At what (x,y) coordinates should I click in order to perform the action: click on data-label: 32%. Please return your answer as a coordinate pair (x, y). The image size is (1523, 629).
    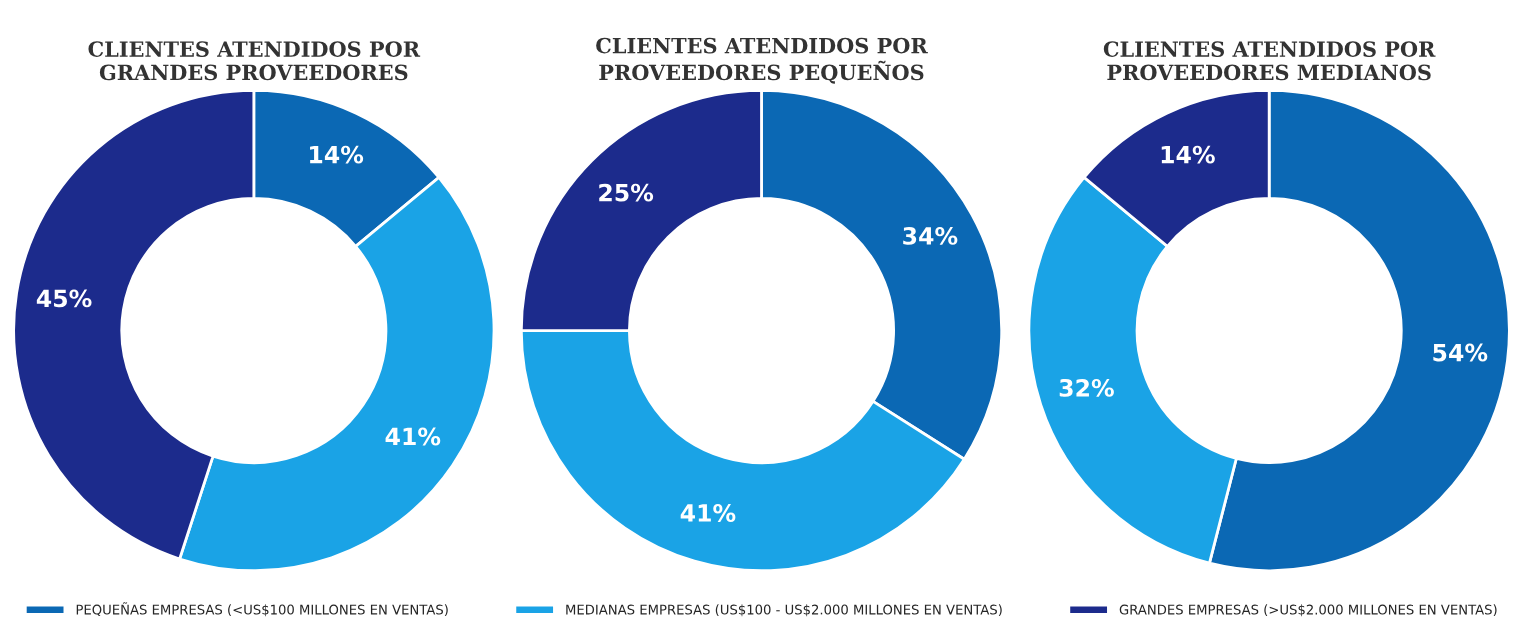
    Looking at the image, I should click on (1086, 387).